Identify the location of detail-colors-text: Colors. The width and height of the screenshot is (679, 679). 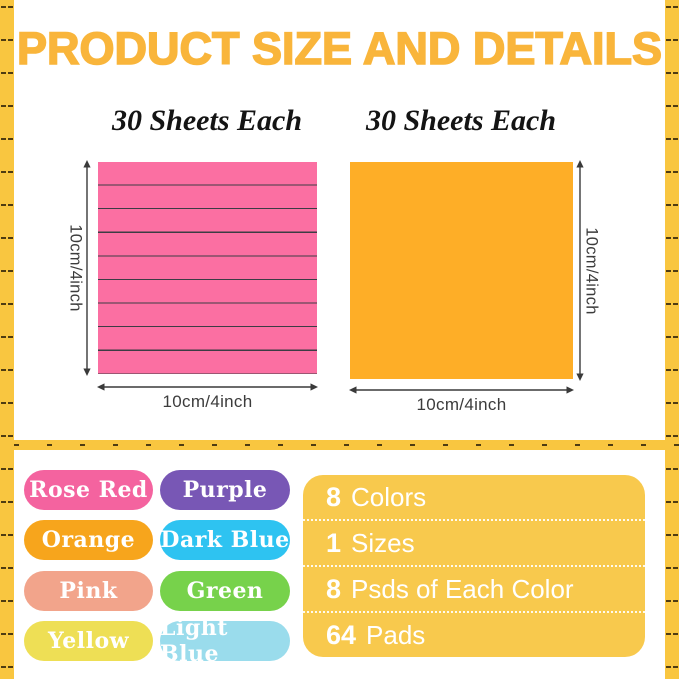
(389, 496).